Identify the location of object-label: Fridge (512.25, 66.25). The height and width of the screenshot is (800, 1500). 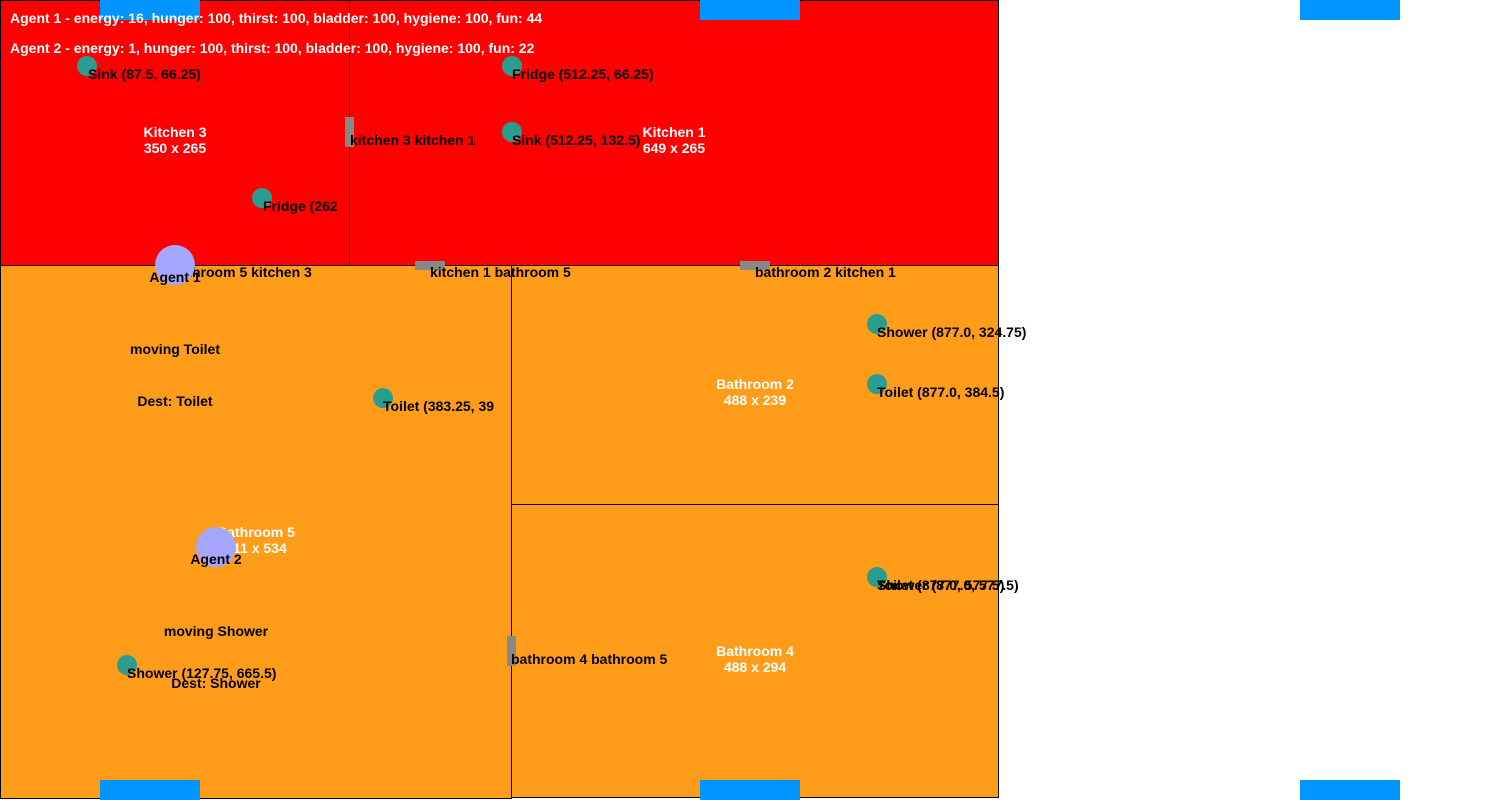
(583, 74).